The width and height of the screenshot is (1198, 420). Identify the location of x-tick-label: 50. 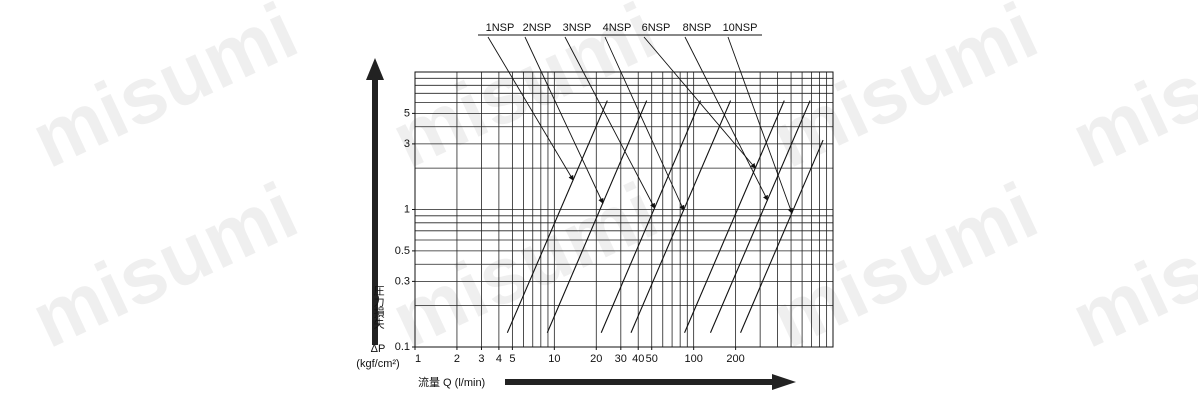
(652, 359).